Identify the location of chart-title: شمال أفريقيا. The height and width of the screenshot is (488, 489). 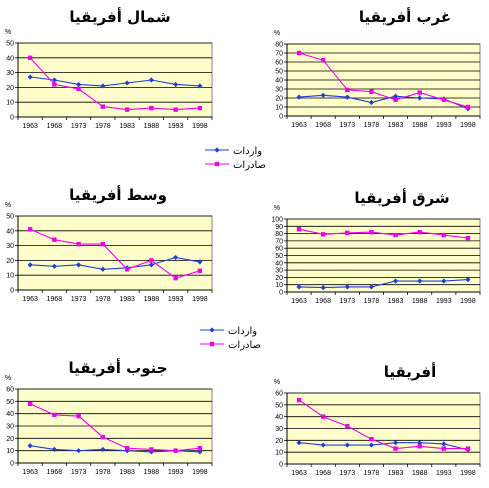
(119, 16).